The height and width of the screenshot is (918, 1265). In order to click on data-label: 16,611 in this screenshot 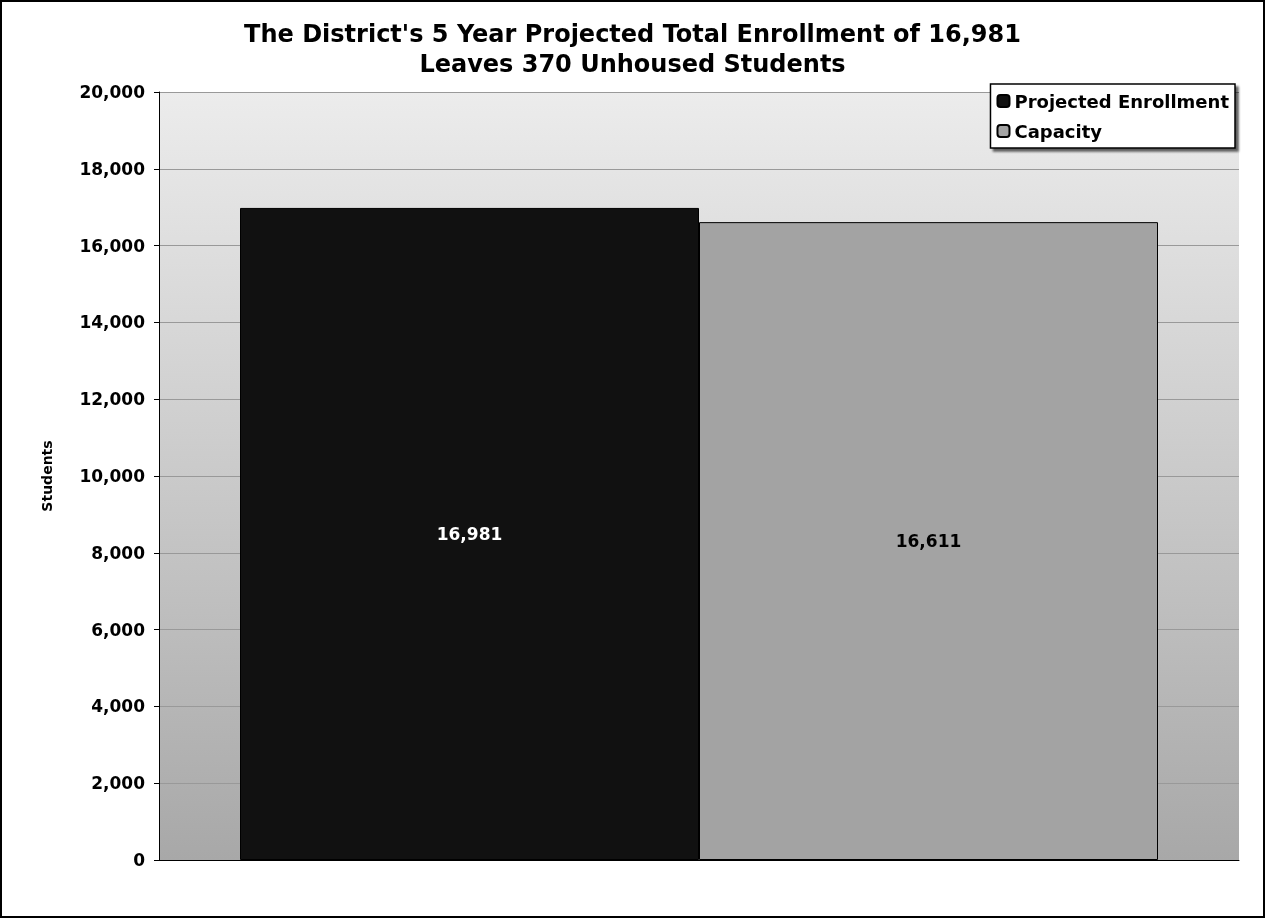, I will do `click(928, 541)`.